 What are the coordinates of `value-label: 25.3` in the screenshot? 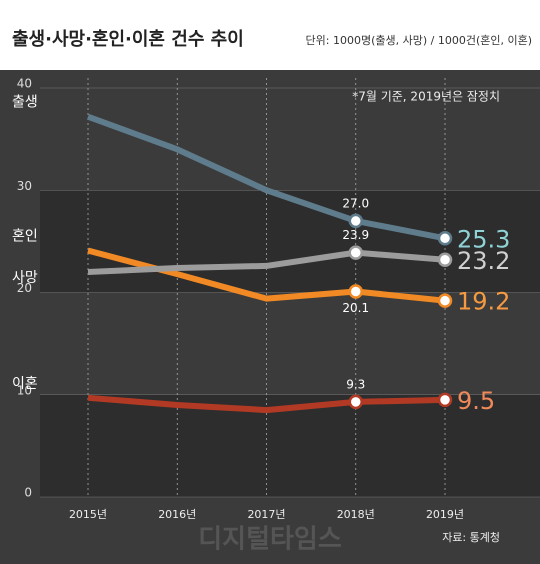 It's located at (483, 239).